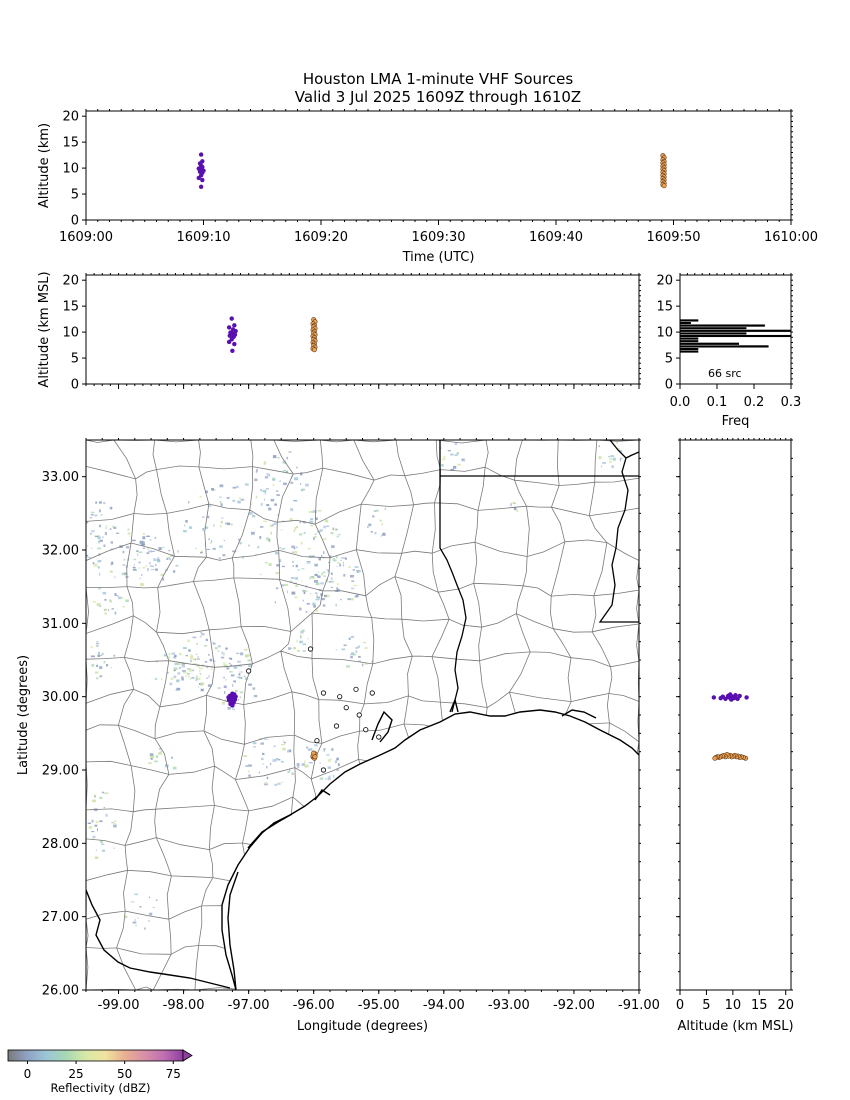 Image resolution: width=850 pixels, height=1100 pixels. I want to click on y-tick-label: 0, so click(669, 385).